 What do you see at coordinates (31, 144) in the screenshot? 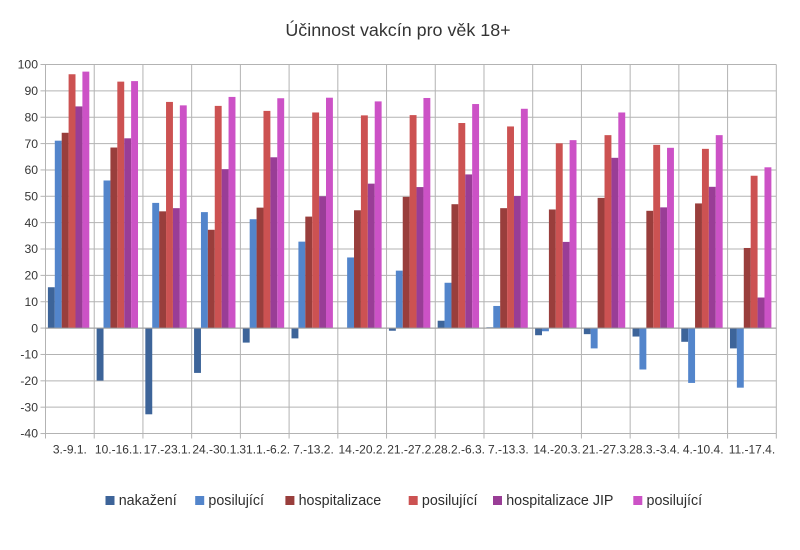
I see `svg-text: 70` at bounding box center [31, 144].